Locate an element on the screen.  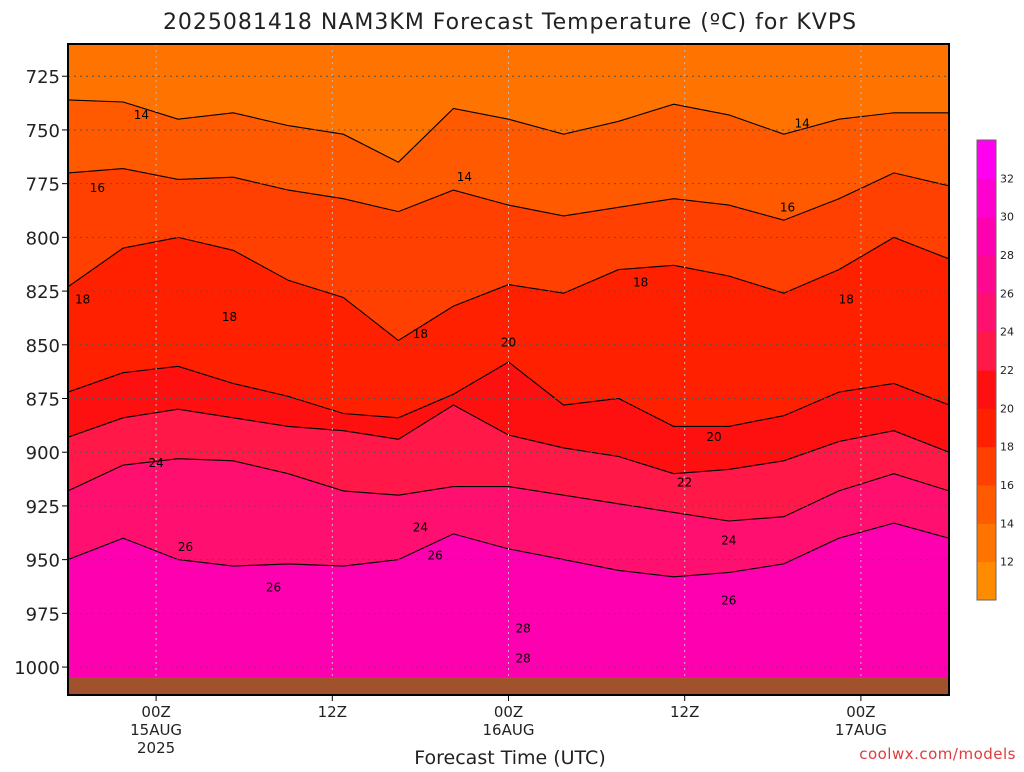
fill-band-coldest is located at coordinates (508, 88).